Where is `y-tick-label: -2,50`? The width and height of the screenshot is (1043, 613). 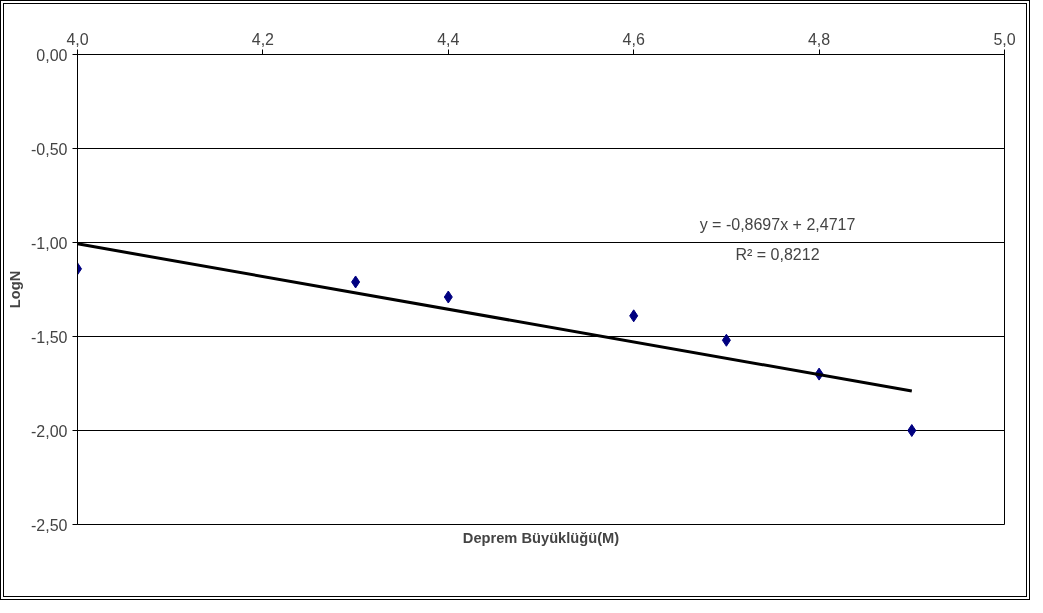 y-tick-label: -2,50 is located at coordinates (49, 525).